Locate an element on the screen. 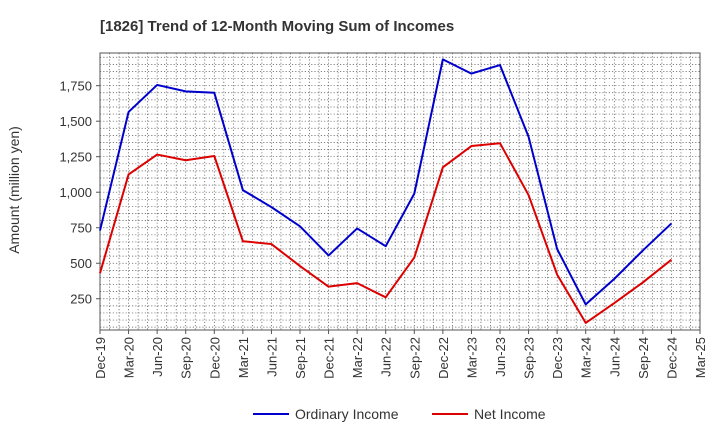 The height and width of the screenshot is (445, 720). x-tick-label: Dec-21 is located at coordinates (329, 358).